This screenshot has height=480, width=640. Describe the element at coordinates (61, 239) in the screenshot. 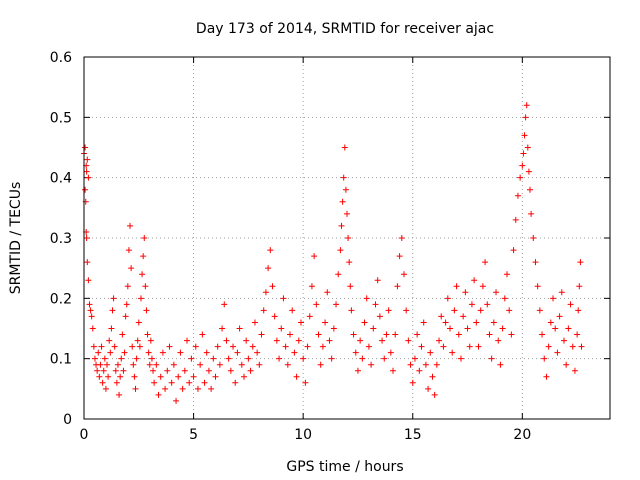

I see `y-tick-label: 0.3` at that location.